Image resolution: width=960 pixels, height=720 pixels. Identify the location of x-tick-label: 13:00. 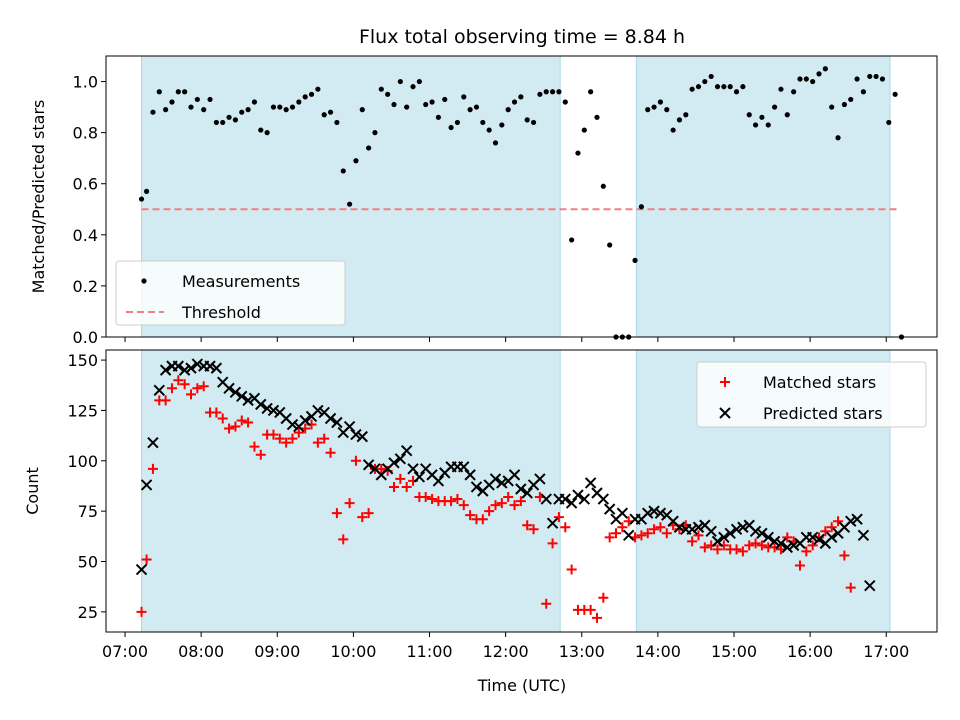
(582, 651).